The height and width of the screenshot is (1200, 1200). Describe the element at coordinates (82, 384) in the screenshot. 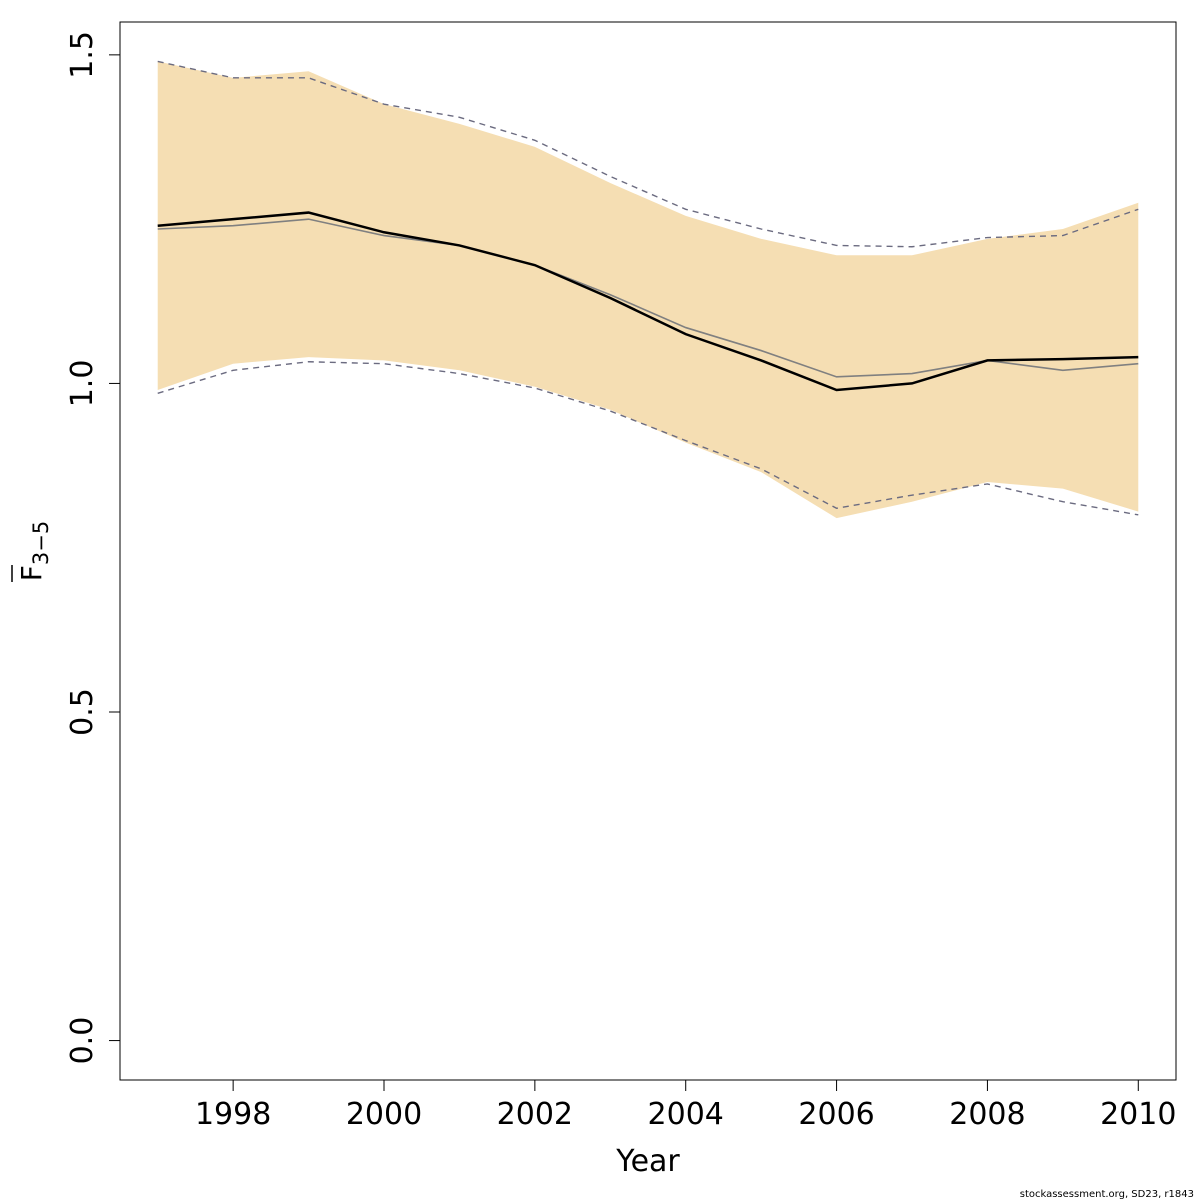

I see `y-tick-label: 1.0` at that location.